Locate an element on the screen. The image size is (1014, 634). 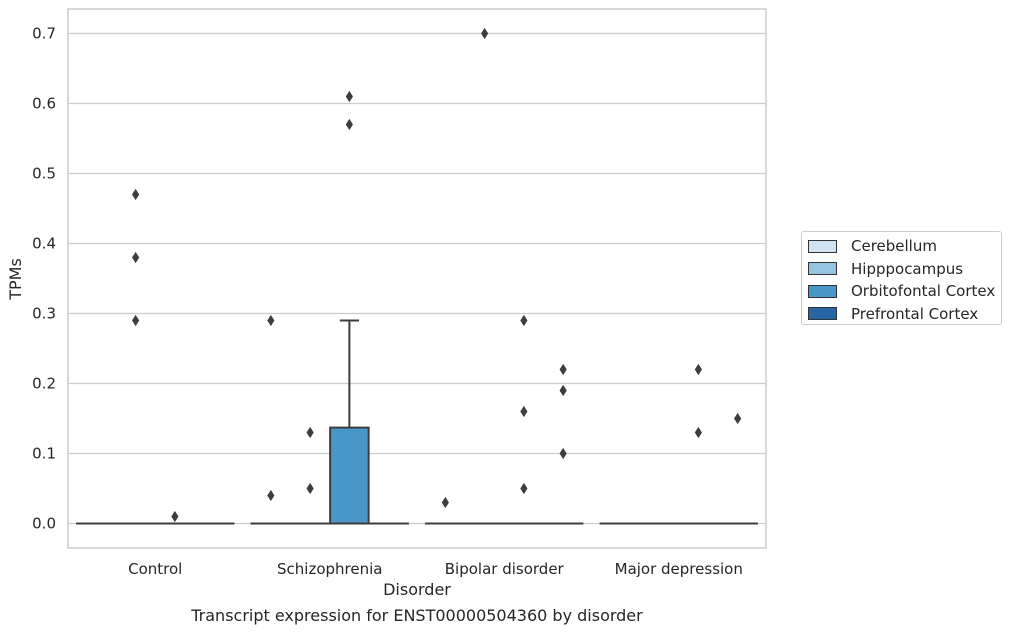
x-tick-label: Schizophrenia is located at coordinates (329, 569).